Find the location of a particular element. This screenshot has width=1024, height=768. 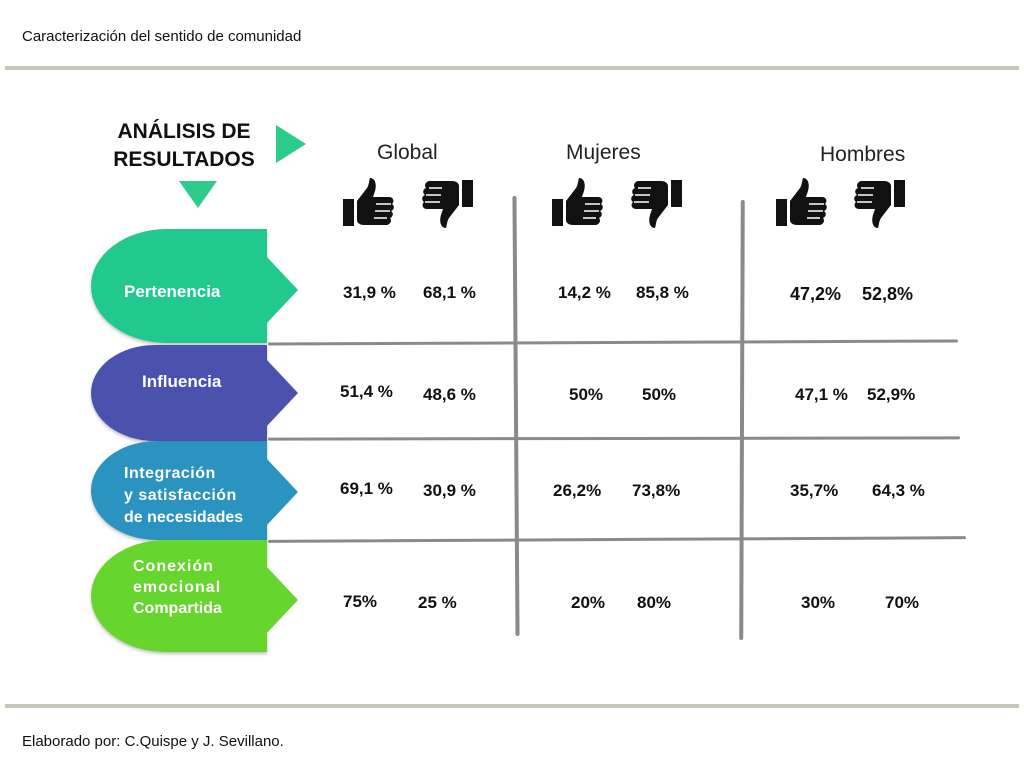

dimension-label-line: emocional is located at coordinates (177, 587).